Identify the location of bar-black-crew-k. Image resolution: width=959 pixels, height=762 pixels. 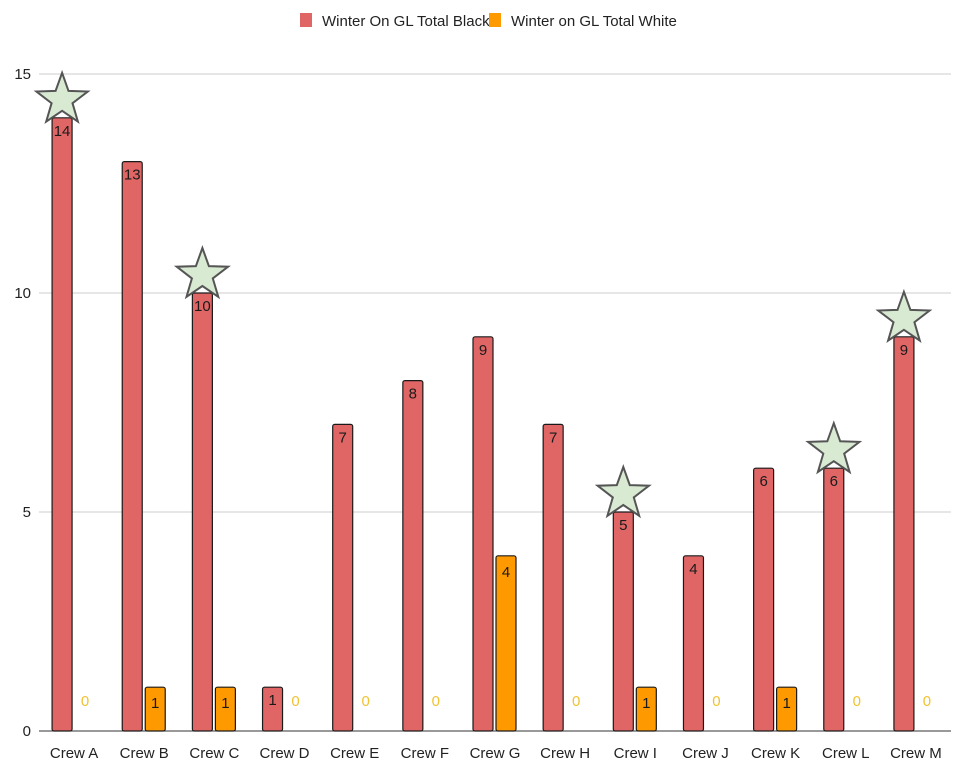
(764, 599).